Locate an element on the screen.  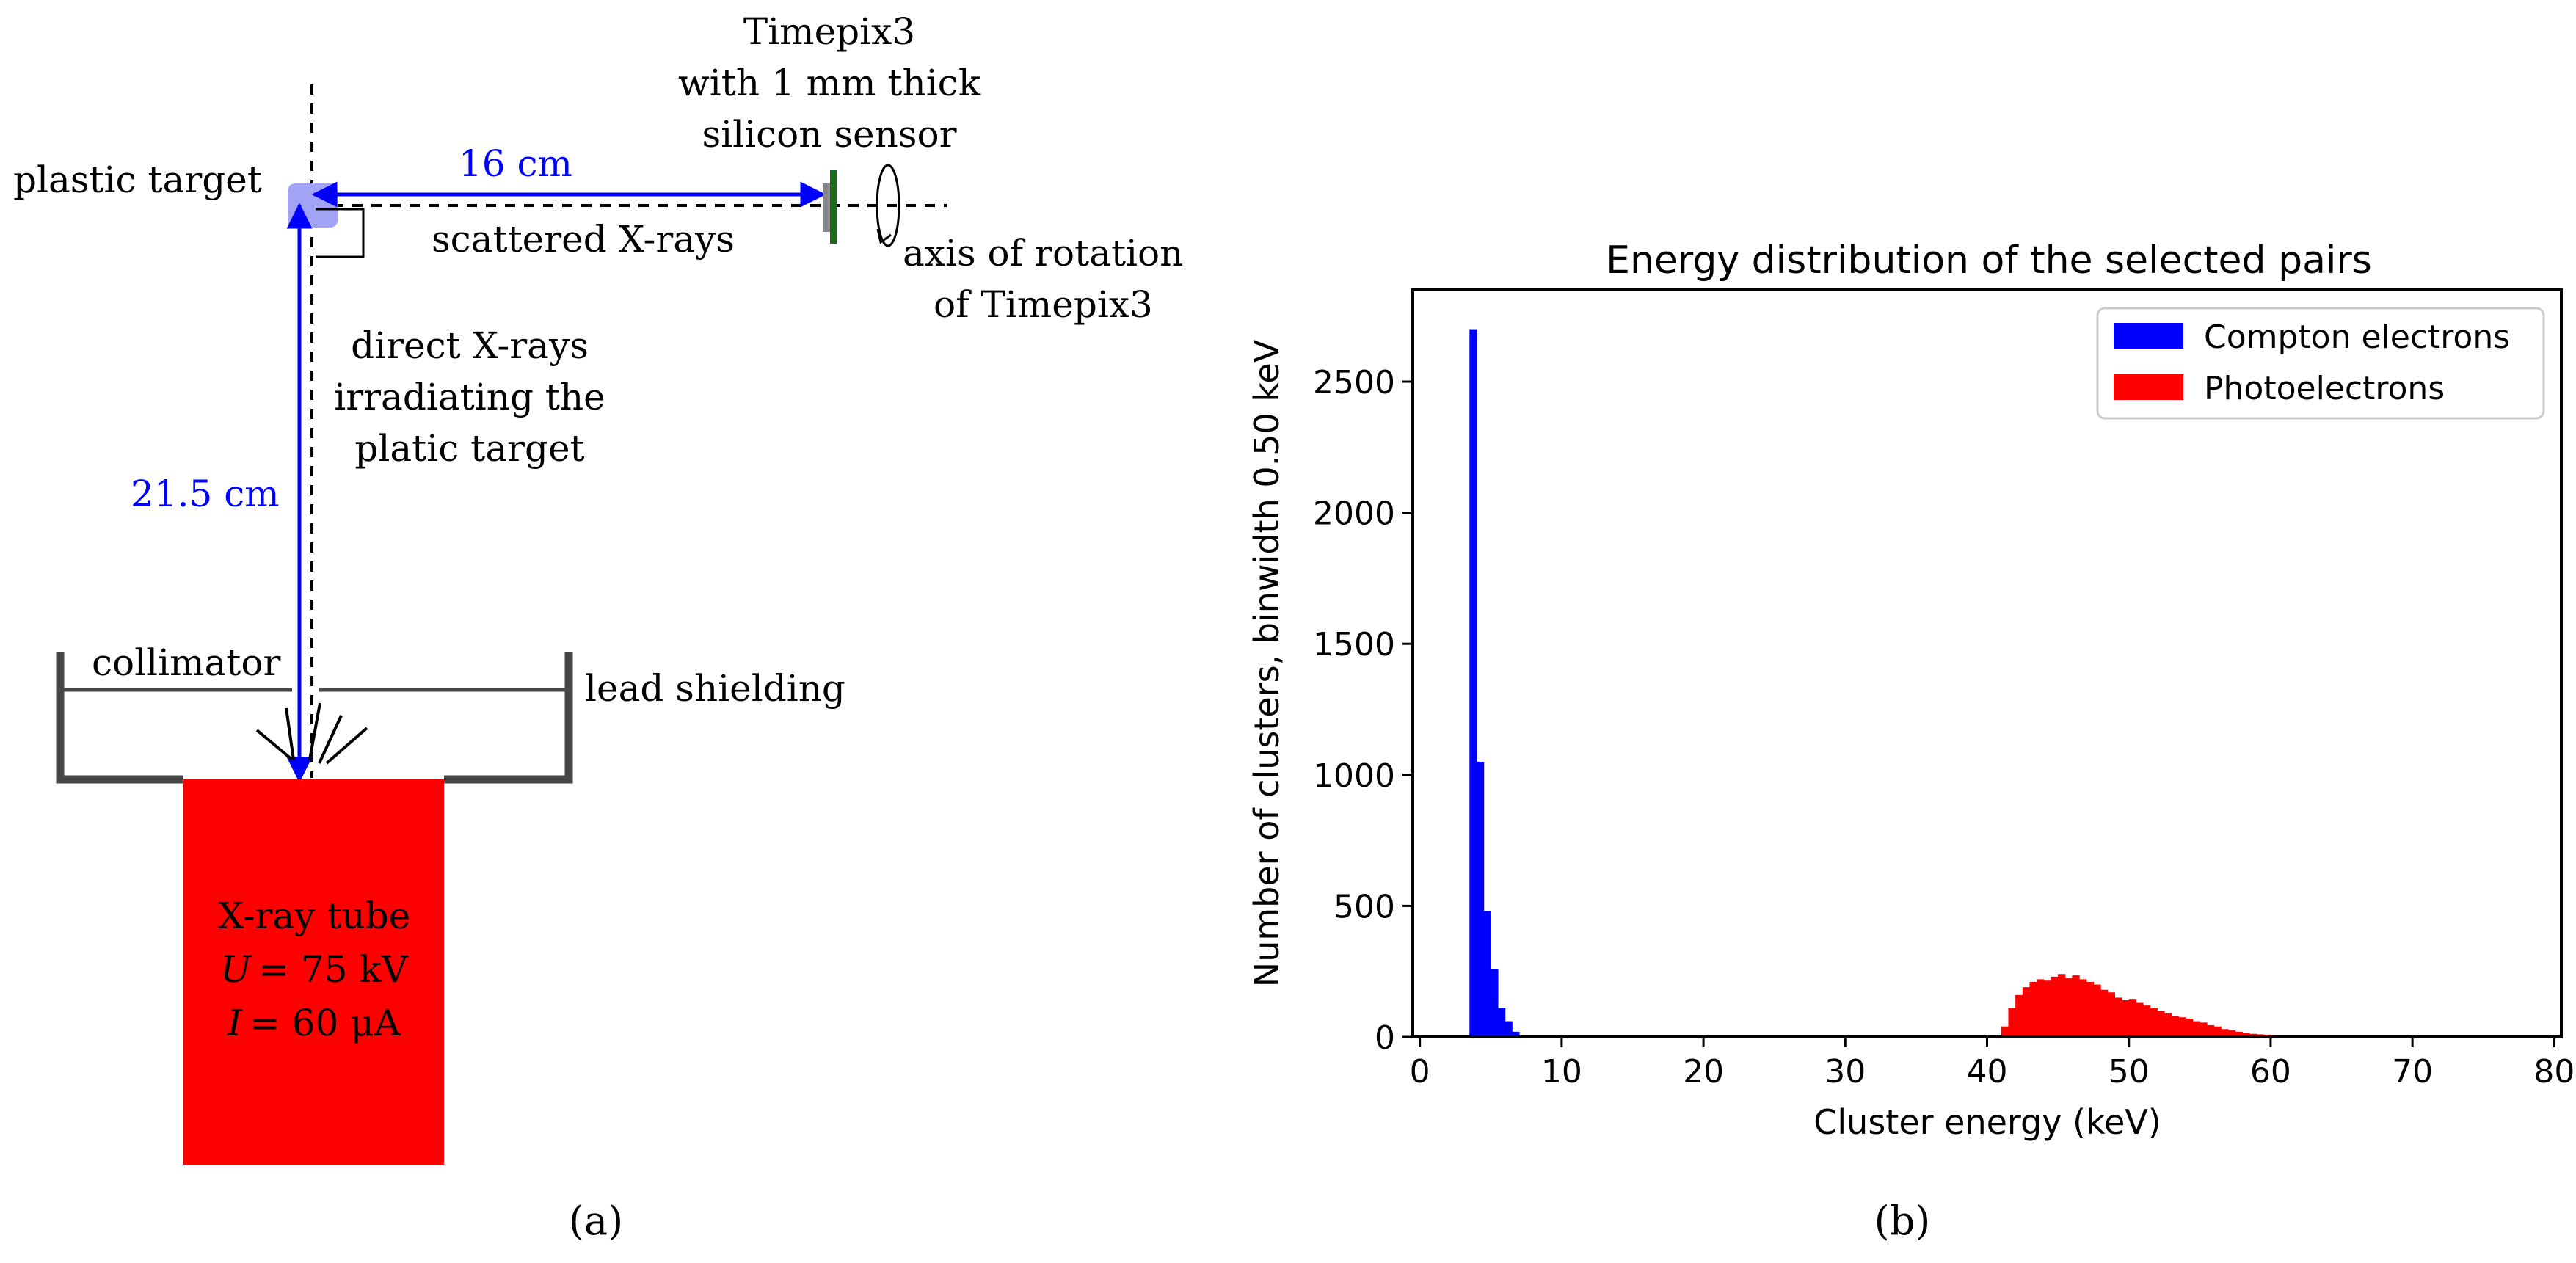
legend-label-photo: Photoelectrons is located at coordinates (2324, 388).